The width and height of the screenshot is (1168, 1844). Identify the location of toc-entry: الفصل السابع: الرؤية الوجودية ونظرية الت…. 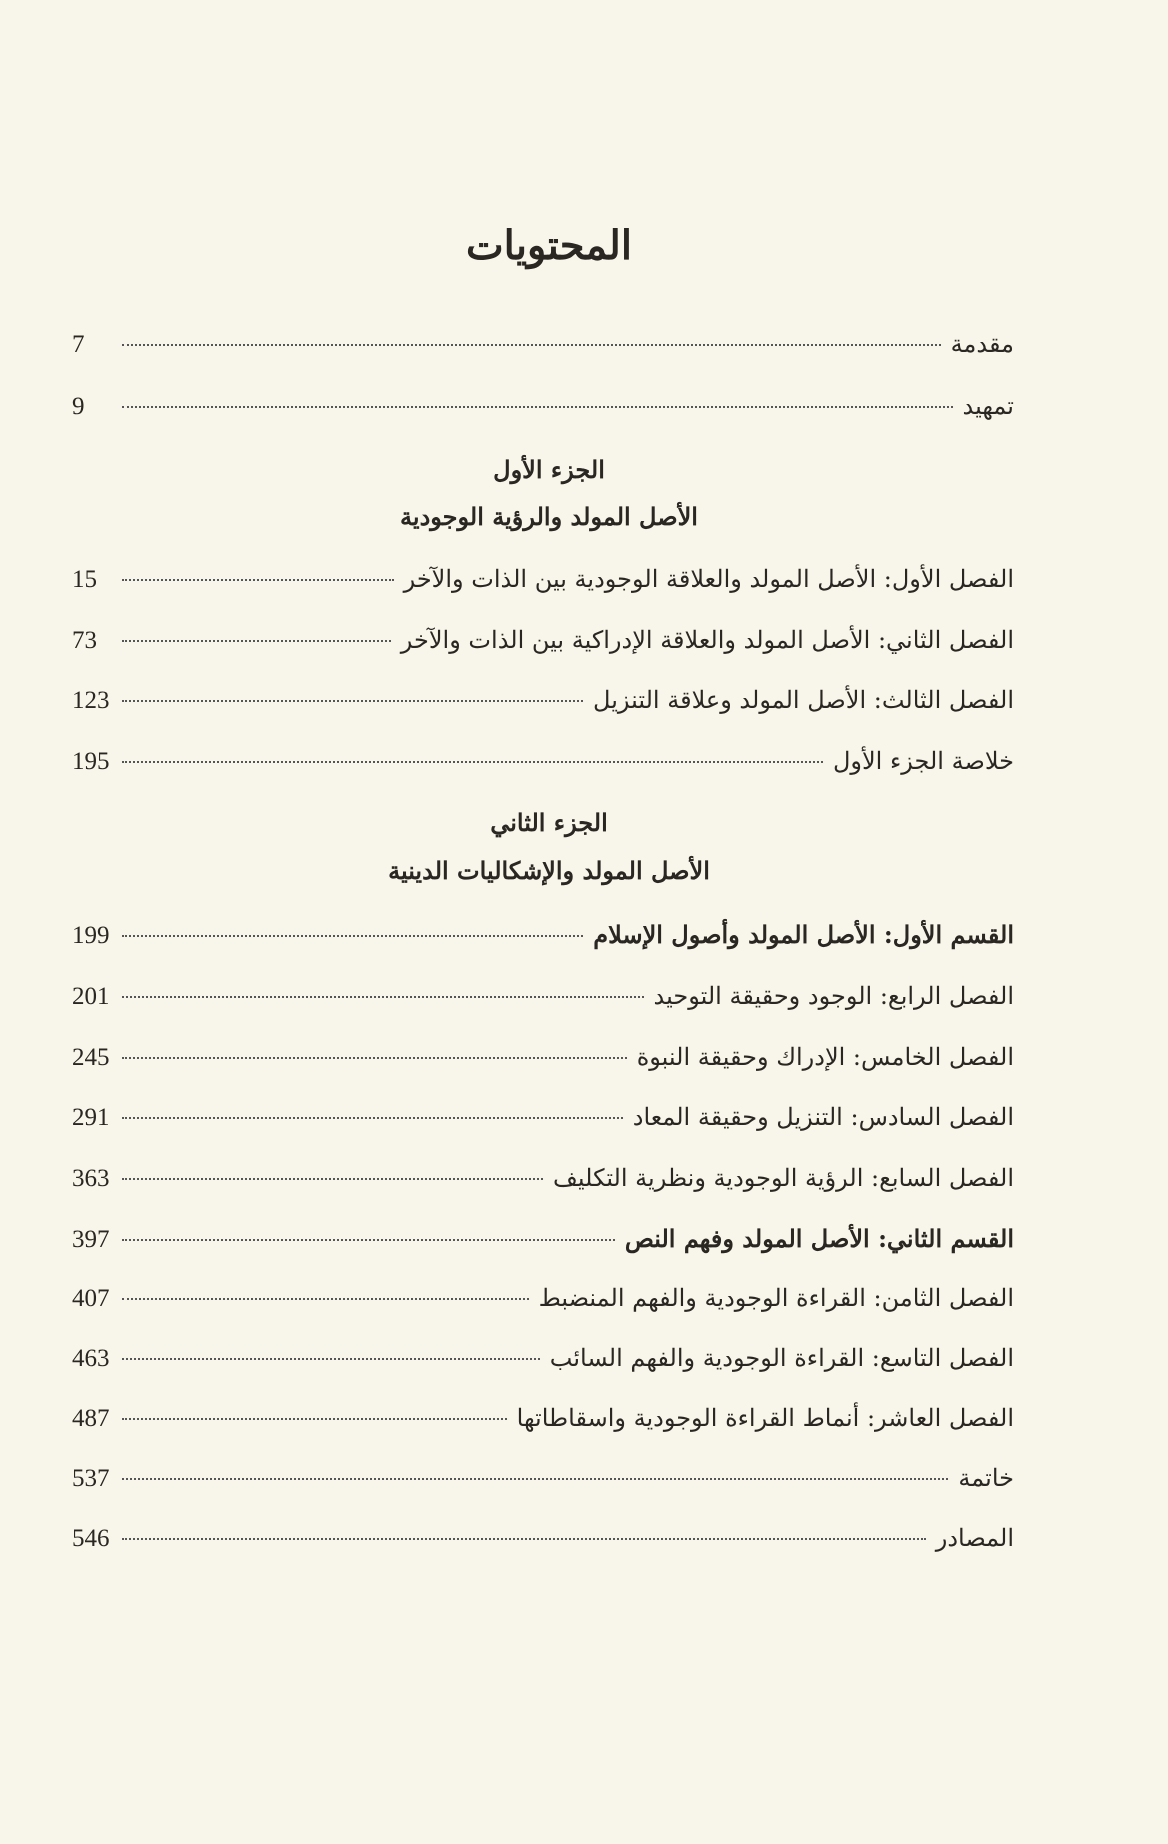
(543, 1184).